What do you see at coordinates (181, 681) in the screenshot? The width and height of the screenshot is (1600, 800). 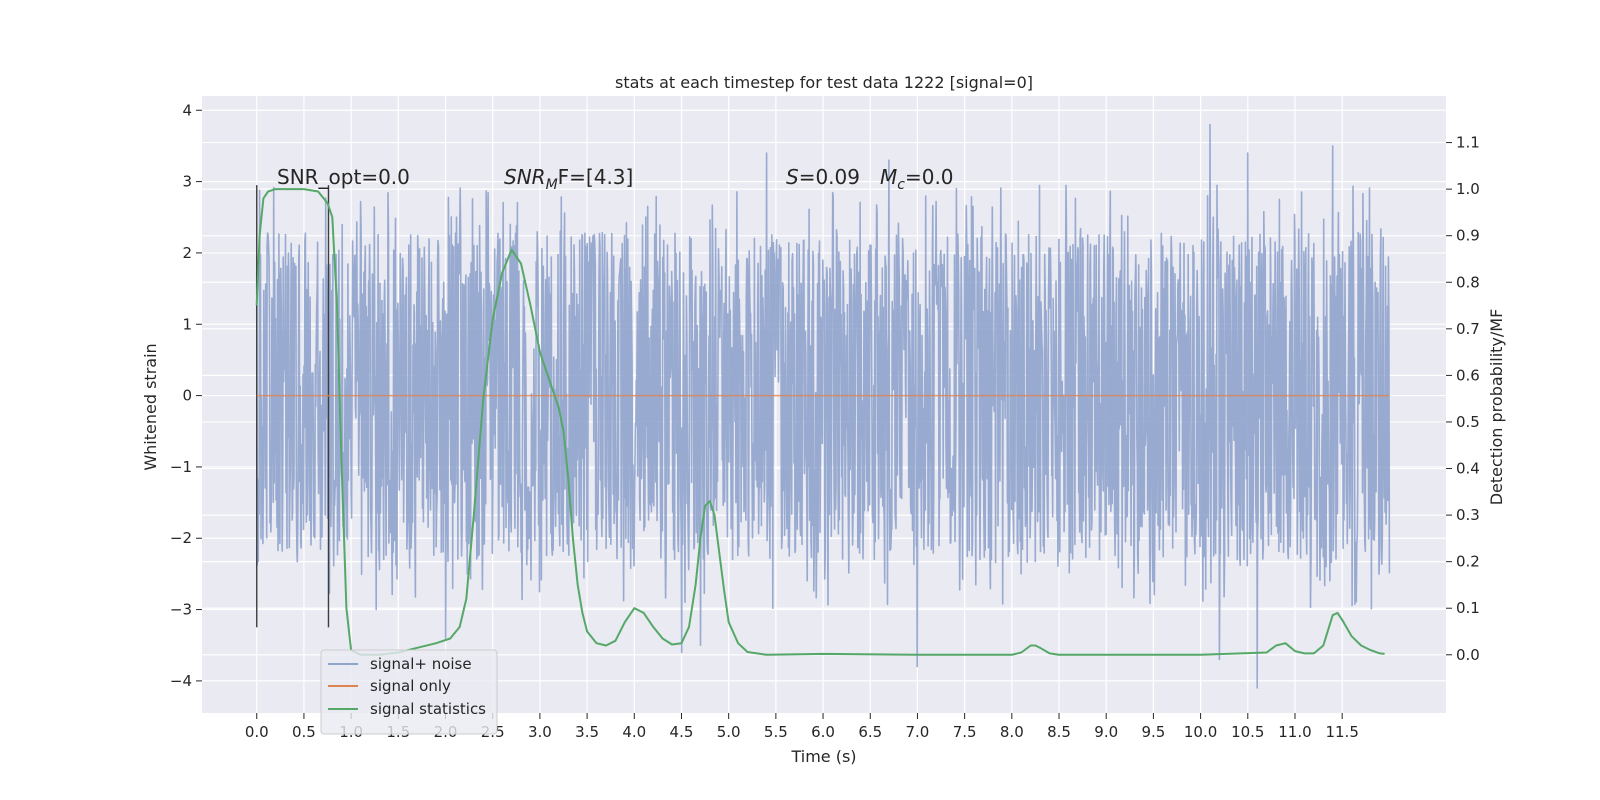 I see `y-tick-label: −4` at bounding box center [181, 681].